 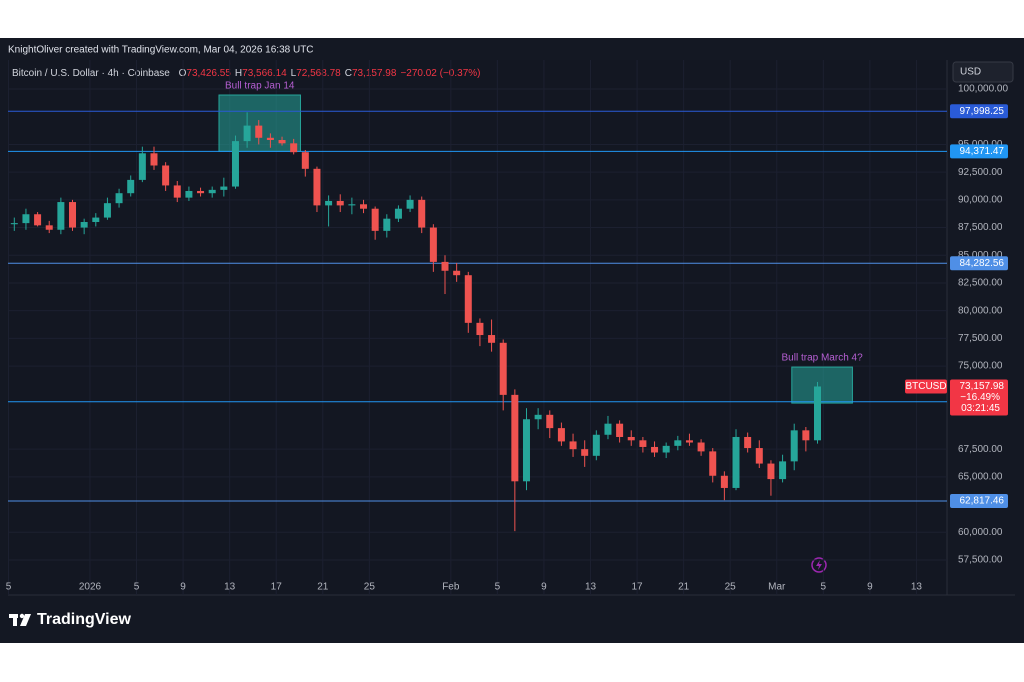 I want to click on annotation-label: Bull trap March 4?, so click(x=823, y=358).